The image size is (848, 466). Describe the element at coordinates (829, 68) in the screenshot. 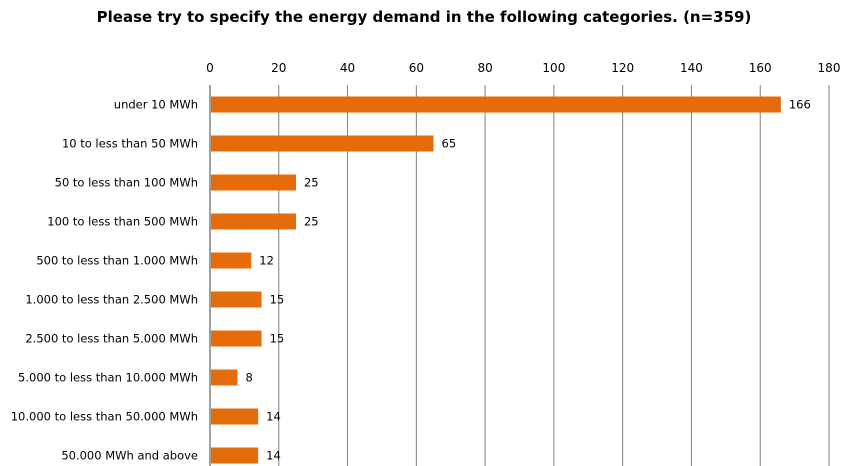

I see `x-tick-label: 180` at that location.